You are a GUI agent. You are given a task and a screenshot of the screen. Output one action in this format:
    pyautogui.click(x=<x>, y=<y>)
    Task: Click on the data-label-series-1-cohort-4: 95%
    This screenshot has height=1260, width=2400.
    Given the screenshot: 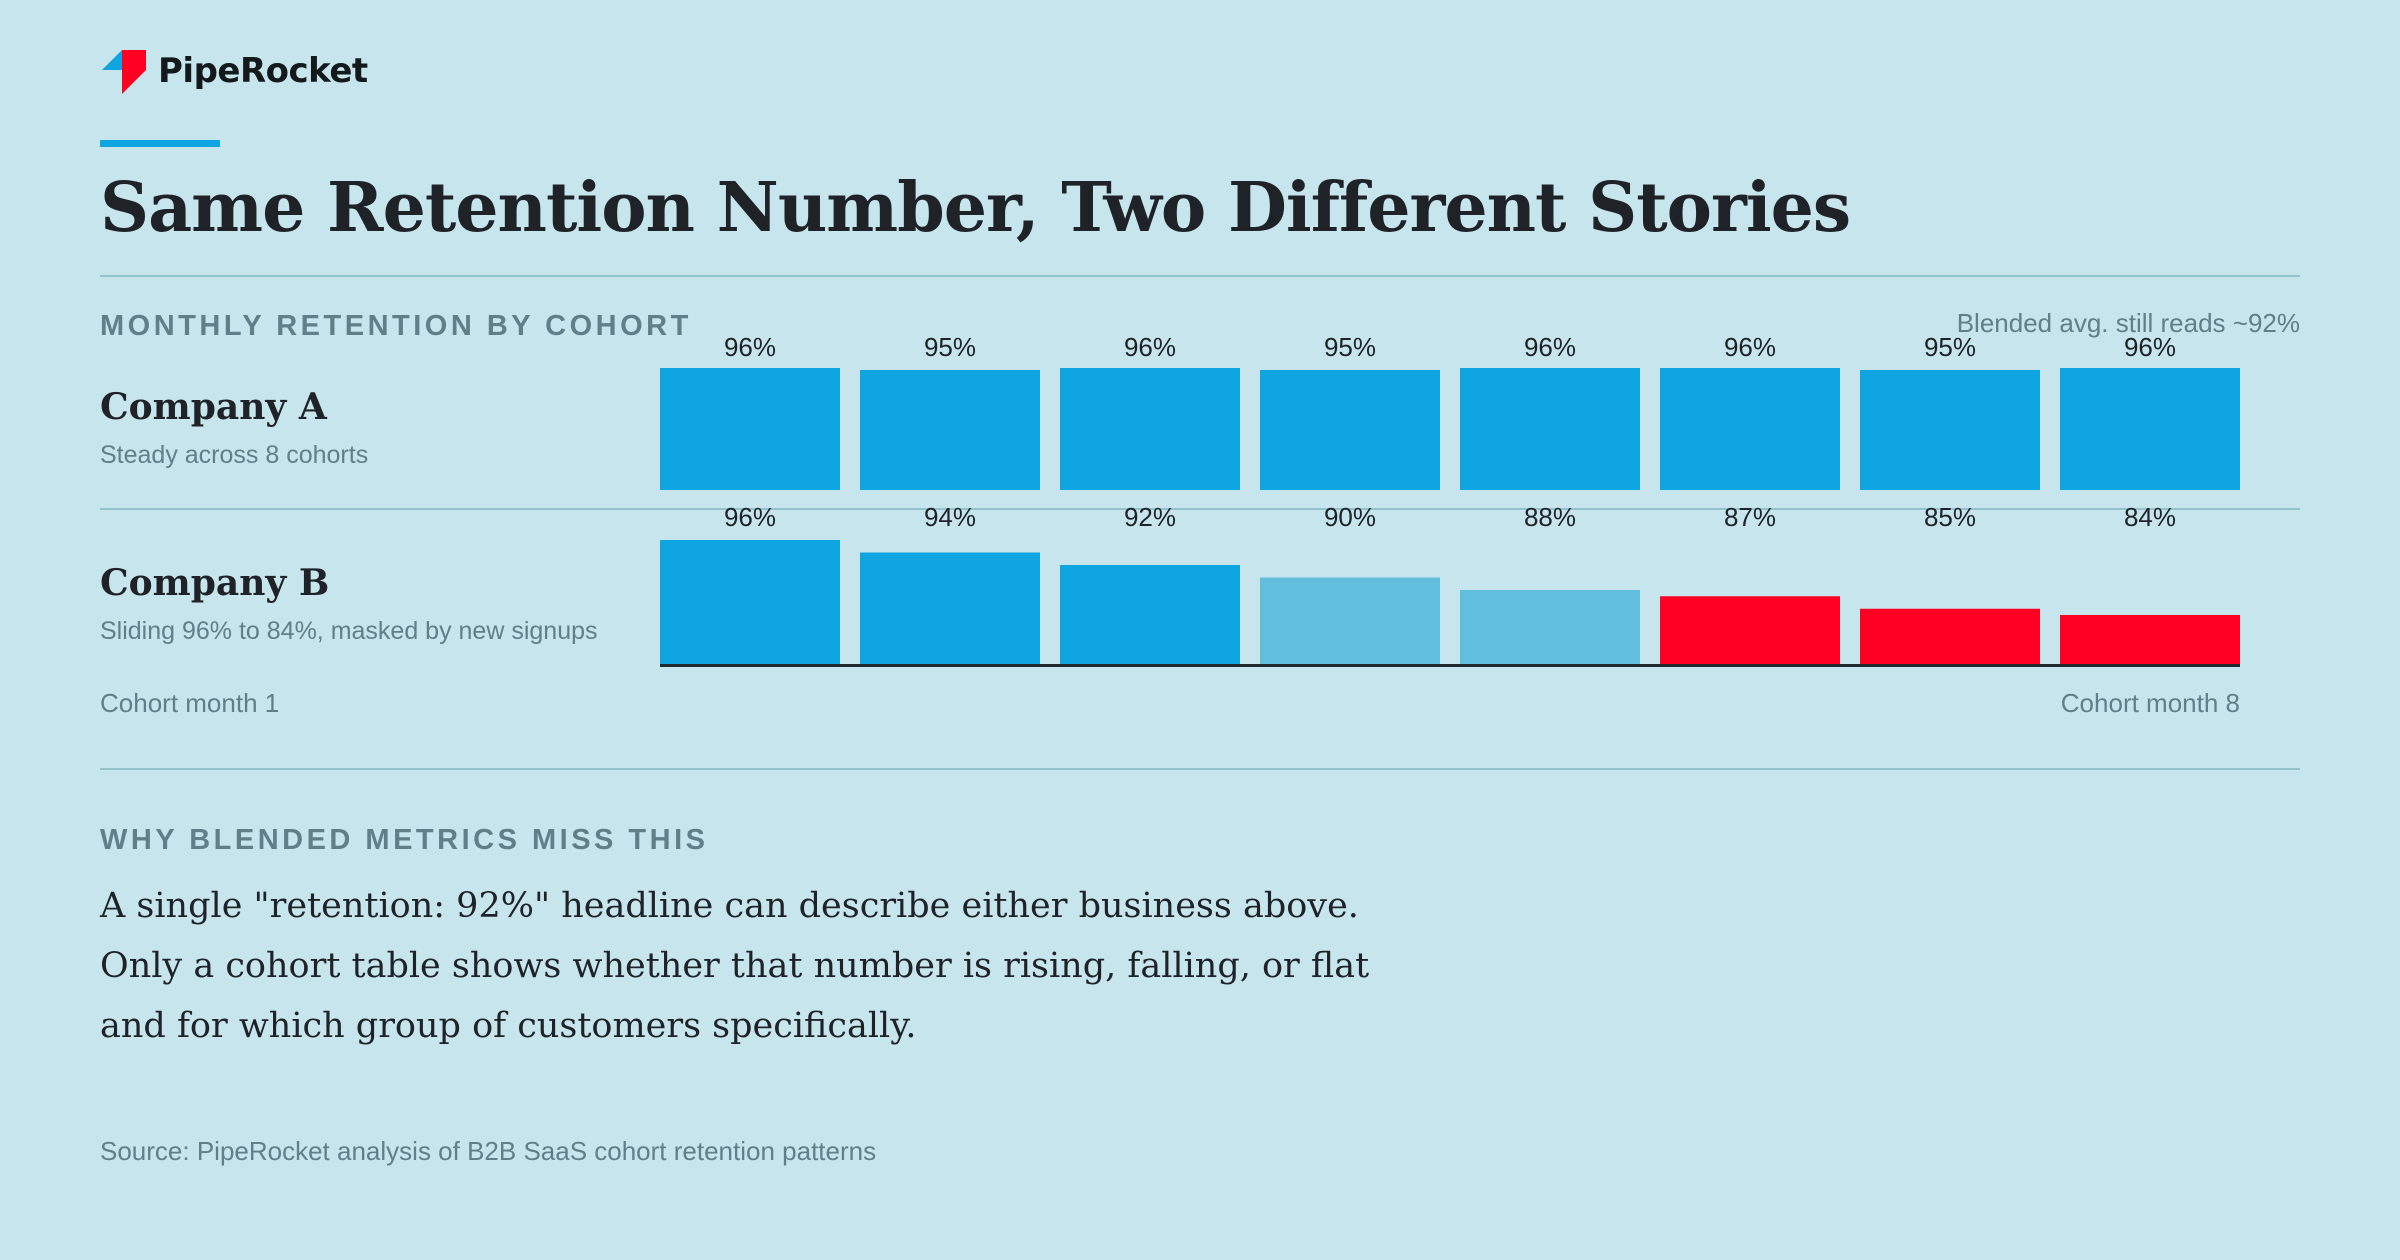 What is the action you would take?
    pyautogui.click(x=1350, y=347)
    